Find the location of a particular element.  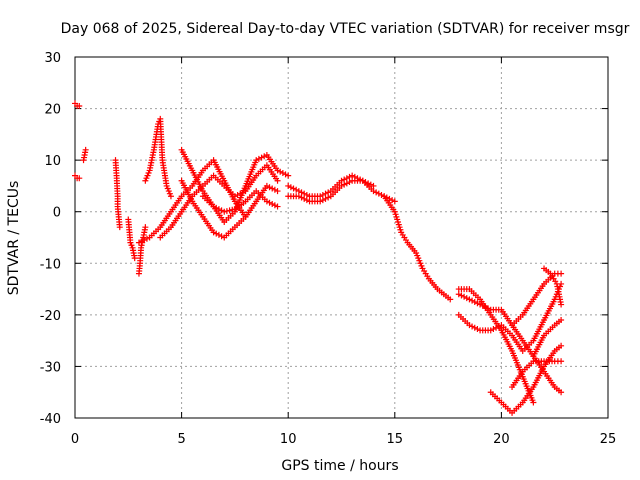

series-spike is located at coordinates (158, 157).